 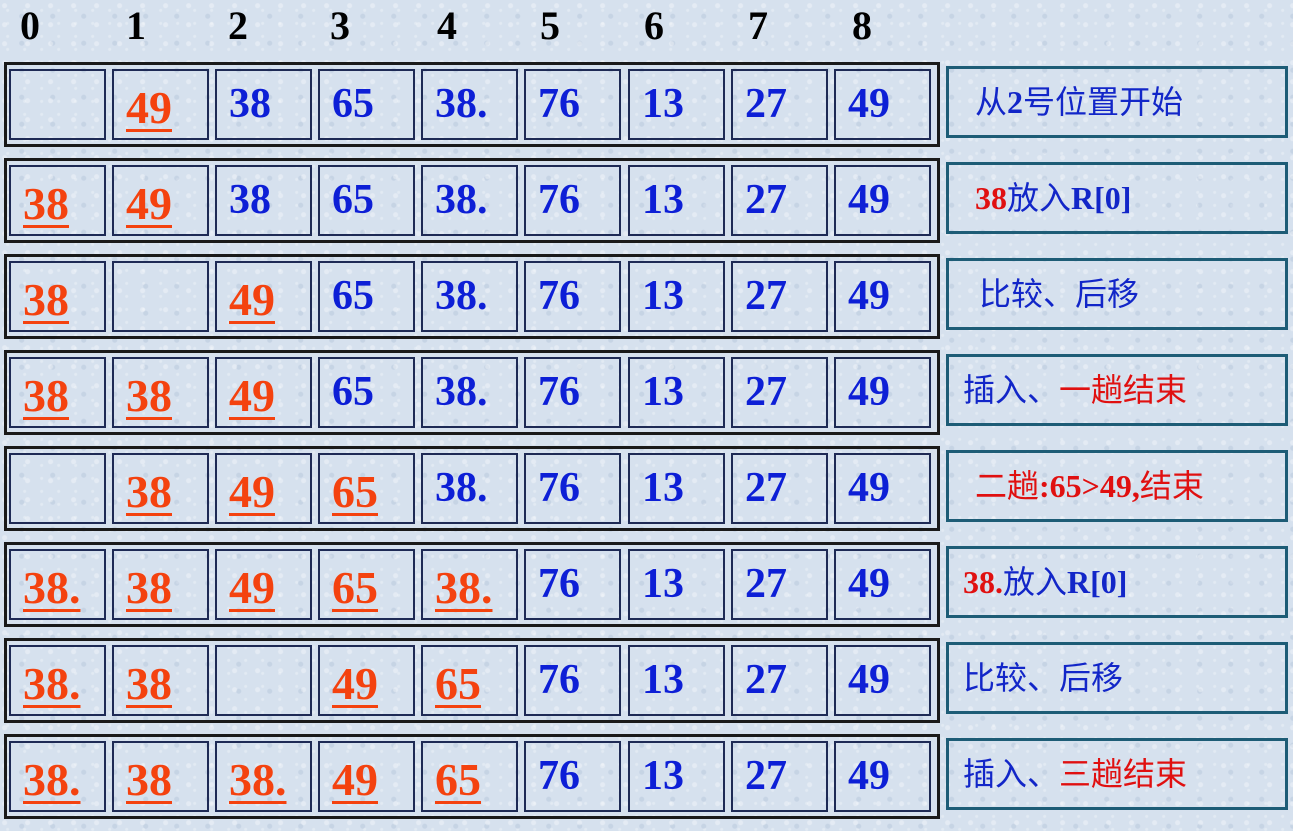 I want to click on array-row-8: 38. 38 38. 49 65 76 13 27 49, so click(x=472, y=776).